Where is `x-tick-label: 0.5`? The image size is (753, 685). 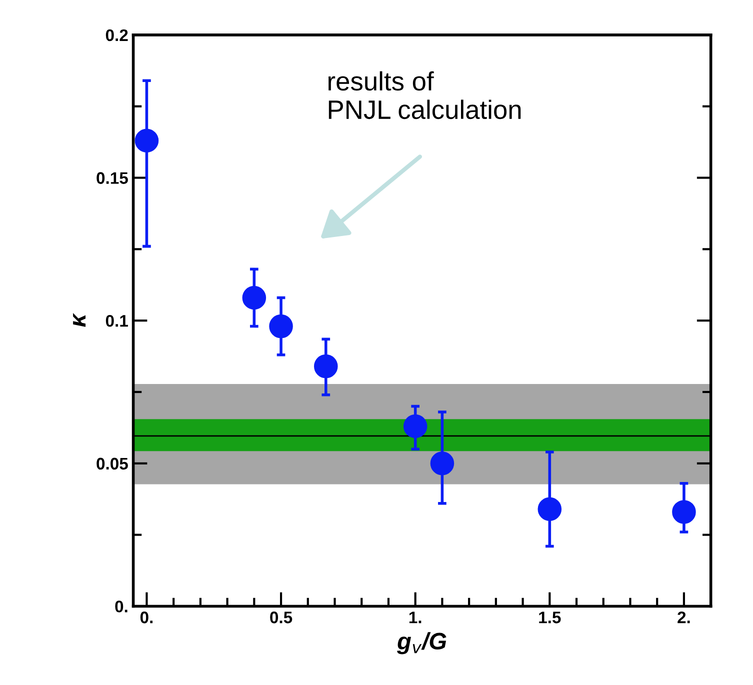
x-tick-label: 0.5 is located at coordinates (281, 618).